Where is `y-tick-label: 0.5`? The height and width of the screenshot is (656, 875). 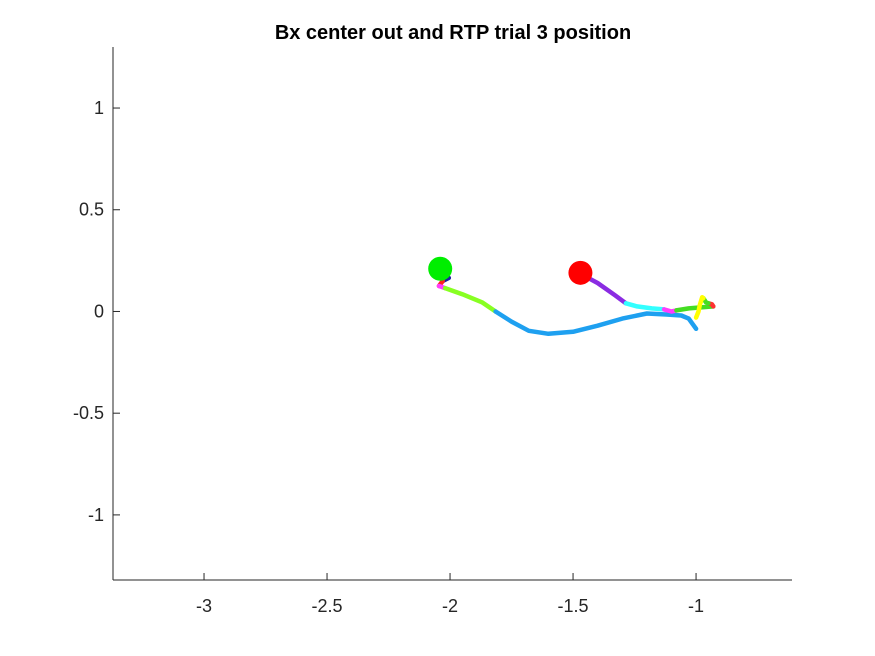 y-tick-label: 0.5 is located at coordinates (91, 210).